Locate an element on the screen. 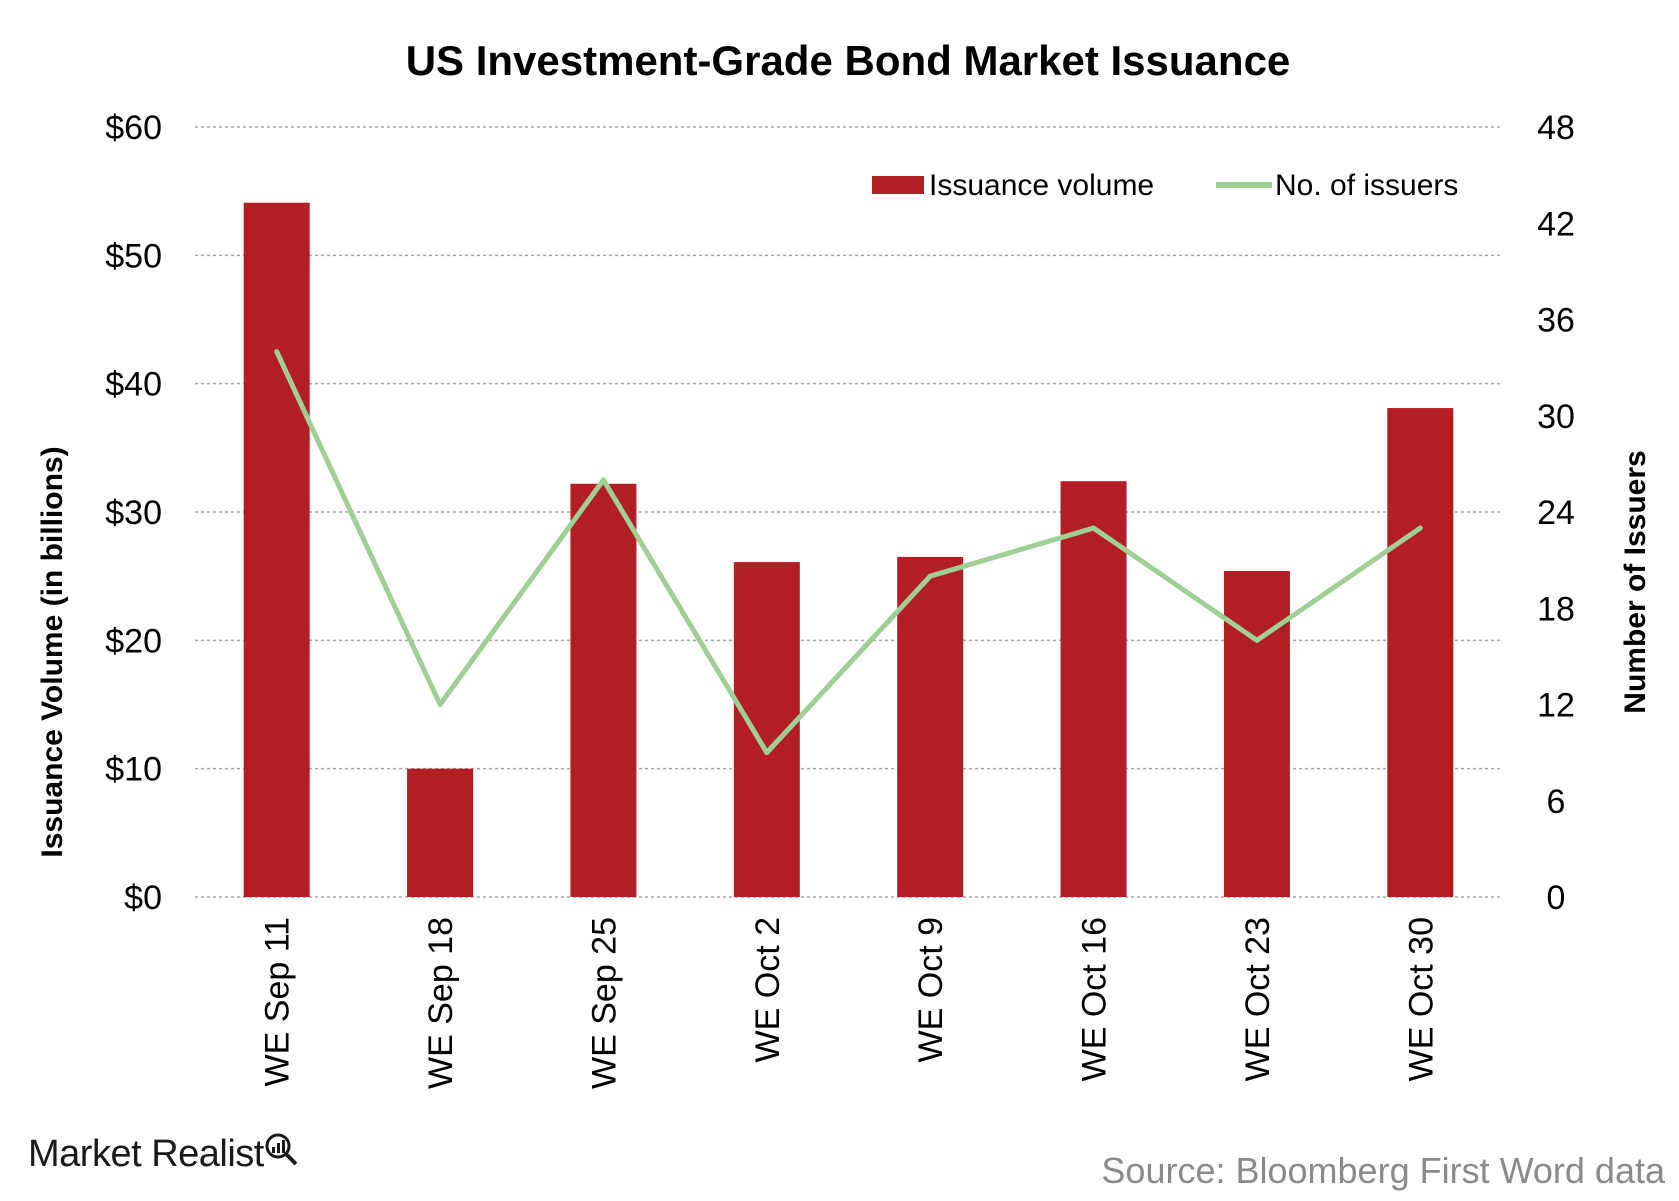 The image size is (1679, 1201). x-tick-label: WE Sep 25 is located at coordinates (604, 1003).